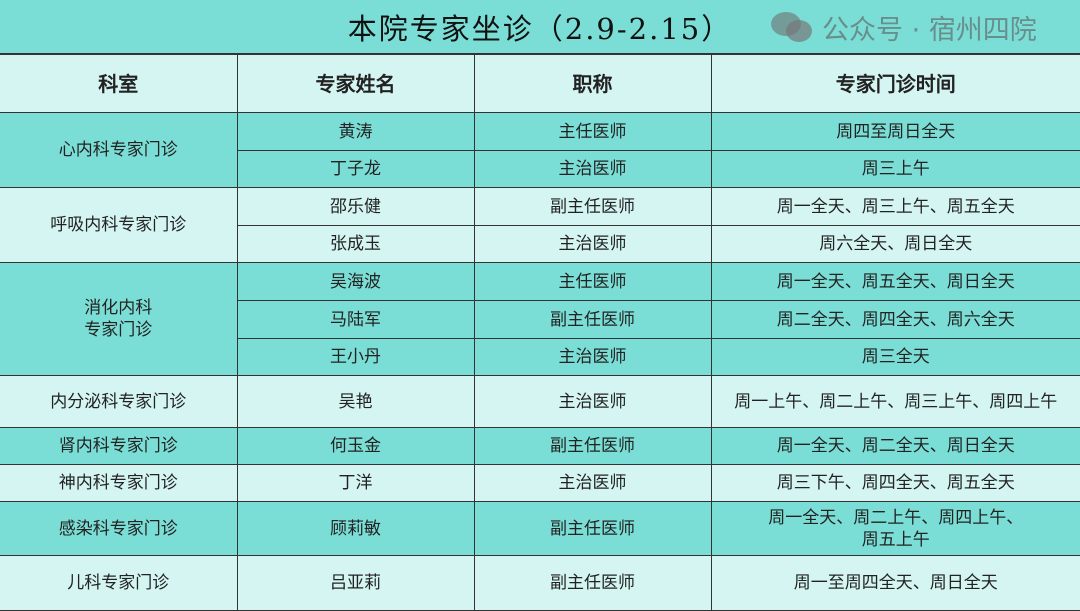 This screenshot has width=1080, height=611. What do you see at coordinates (895, 446) in the screenshot?
I see `time-cell: 周一全天、周二全天、周日全天` at bounding box center [895, 446].